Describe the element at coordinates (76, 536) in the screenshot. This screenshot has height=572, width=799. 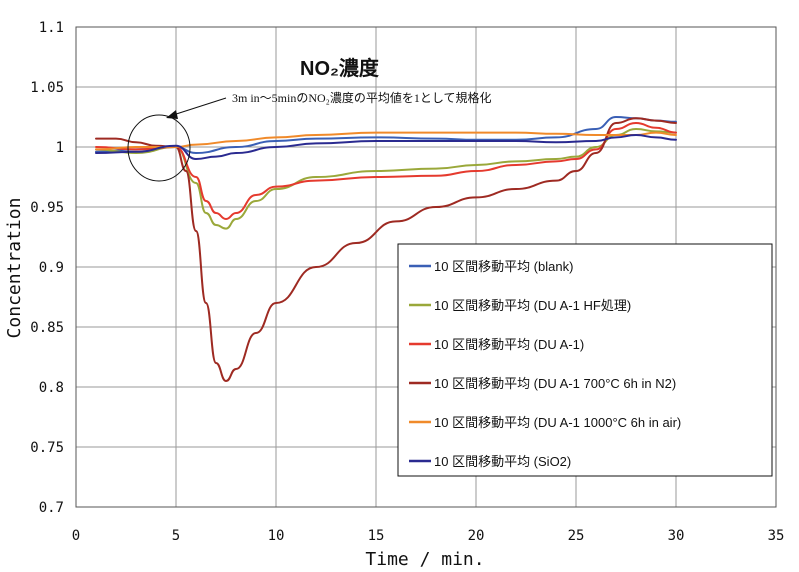
I see `x-tick-label: 0` at that location.